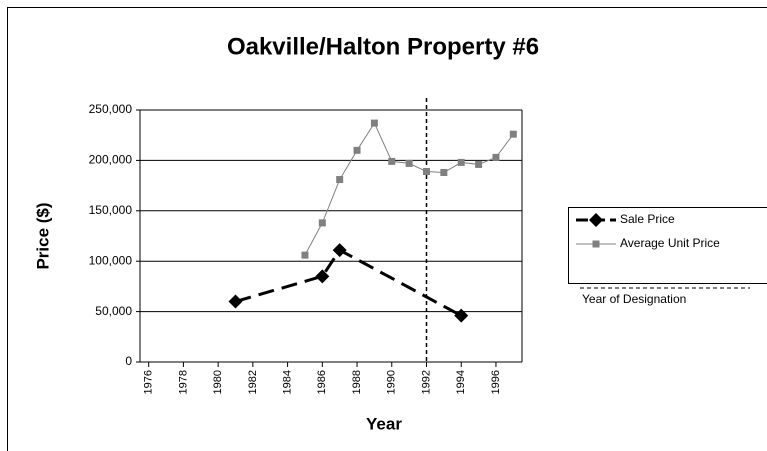 This screenshot has width=767, height=451. I want to click on y-tick-label: 50,000, so click(113, 311).